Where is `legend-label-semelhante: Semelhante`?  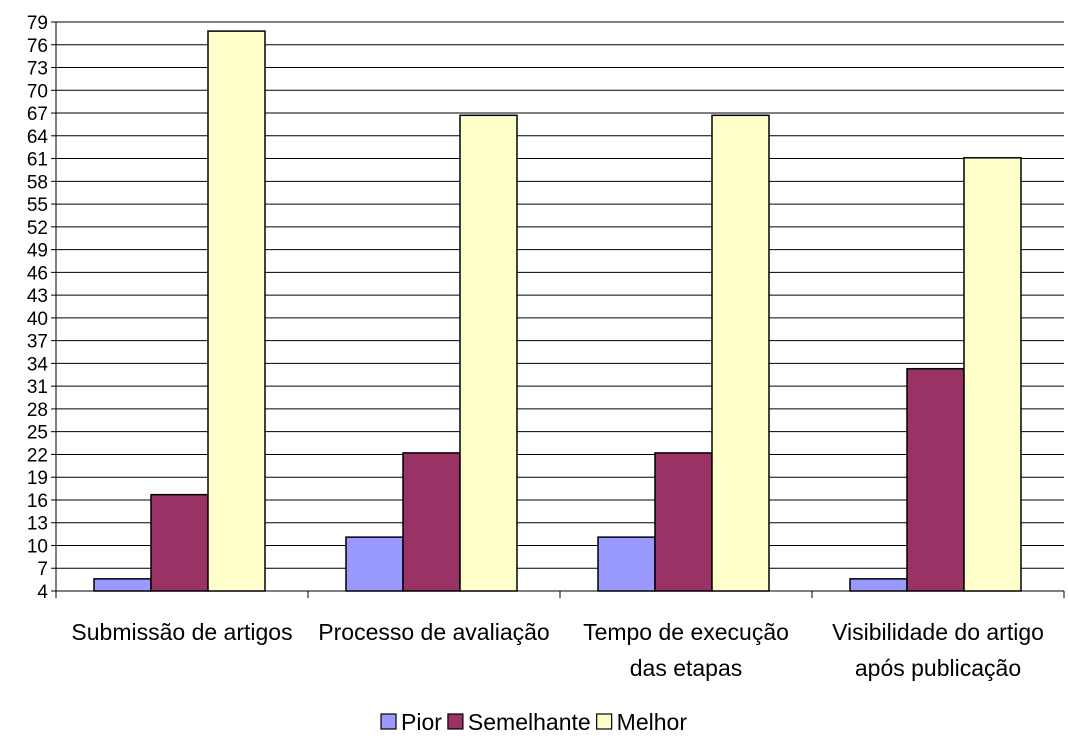
legend-label-semelhante: Semelhante is located at coordinates (529, 722).